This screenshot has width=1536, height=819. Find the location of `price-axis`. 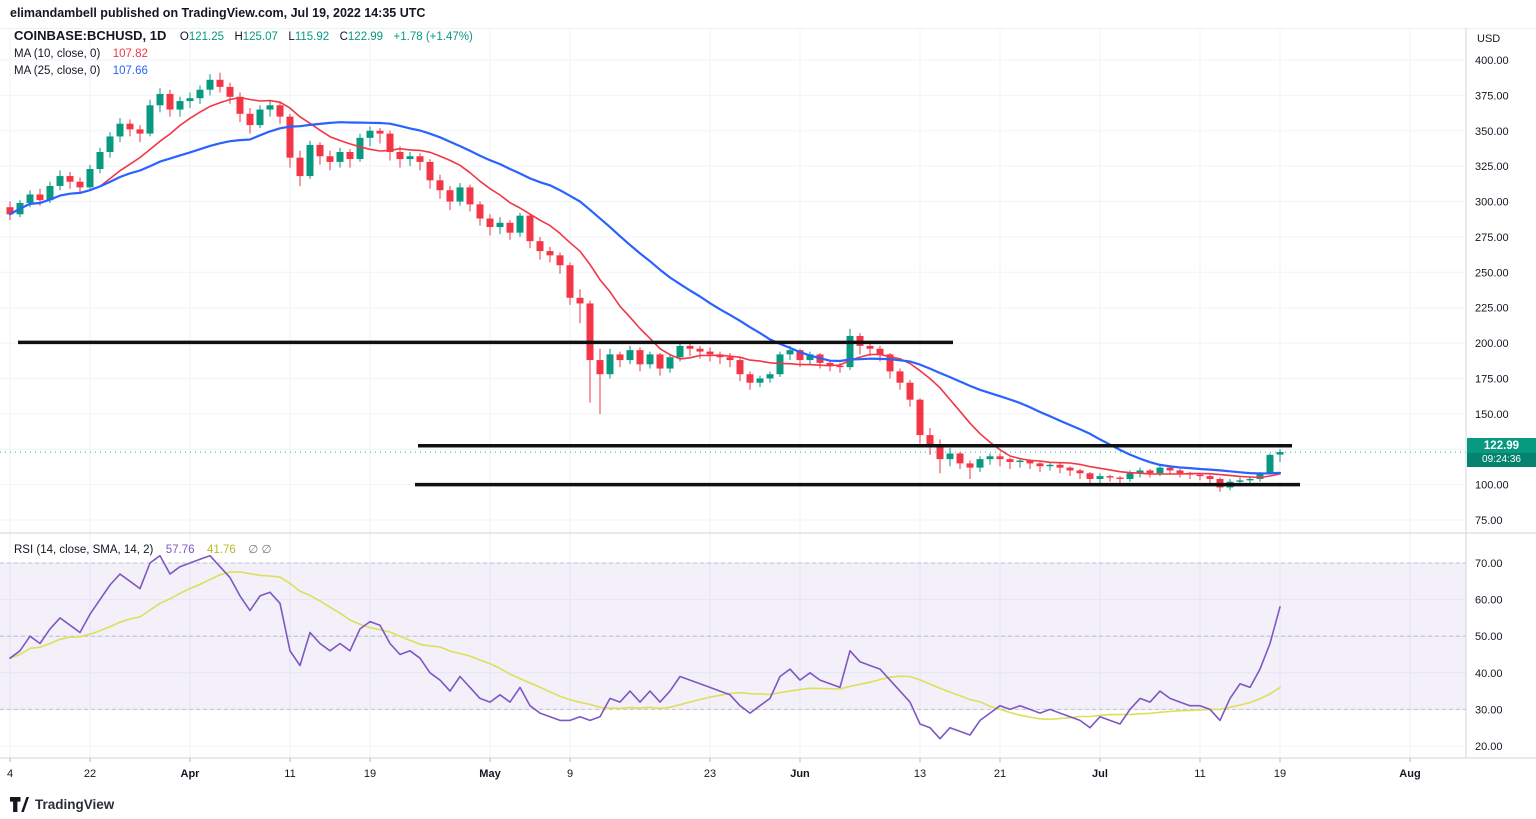

price-axis is located at coordinates (1501, 393).